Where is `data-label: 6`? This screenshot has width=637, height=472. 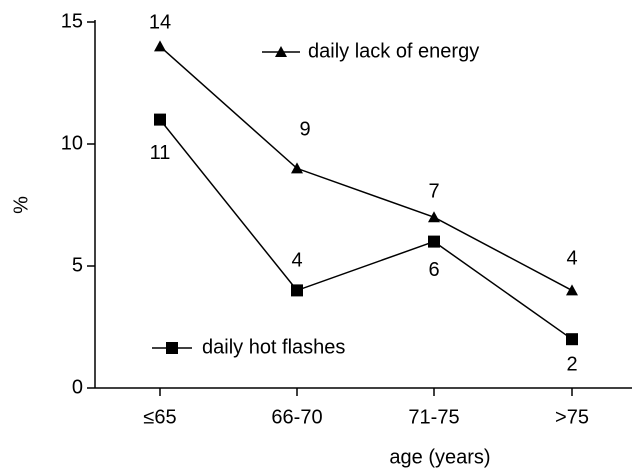
data-label: 6 is located at coordinates (433, 270).